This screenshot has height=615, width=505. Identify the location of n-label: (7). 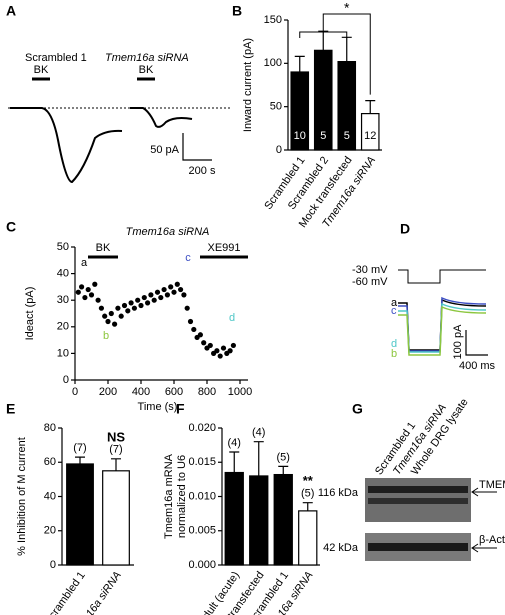
(115, 450).